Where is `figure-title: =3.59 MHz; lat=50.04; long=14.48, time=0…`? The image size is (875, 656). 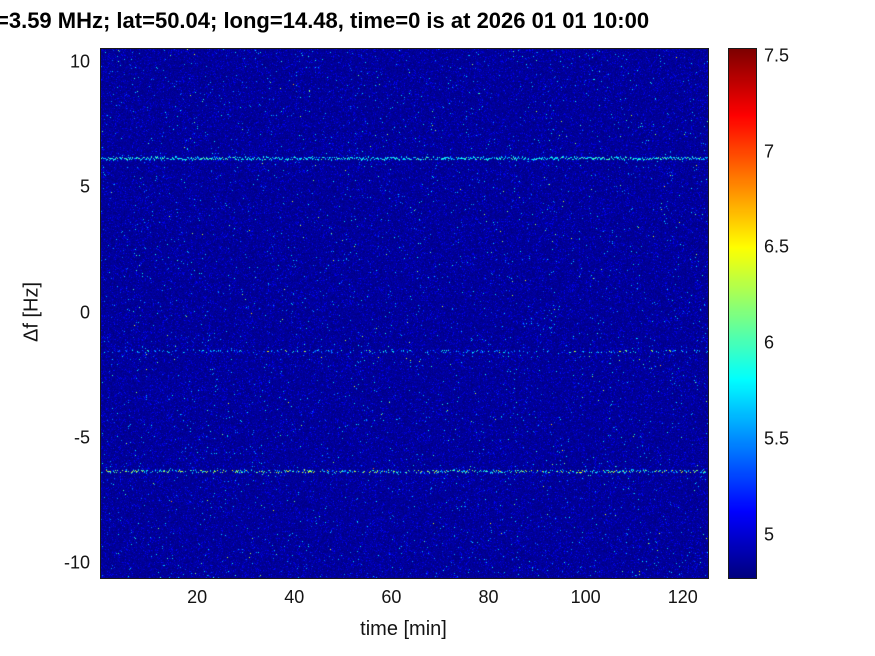
figure-title: =3.59 MHz; lat=50.04; long=14.48, time=0… is located at coordinates (325, 20).